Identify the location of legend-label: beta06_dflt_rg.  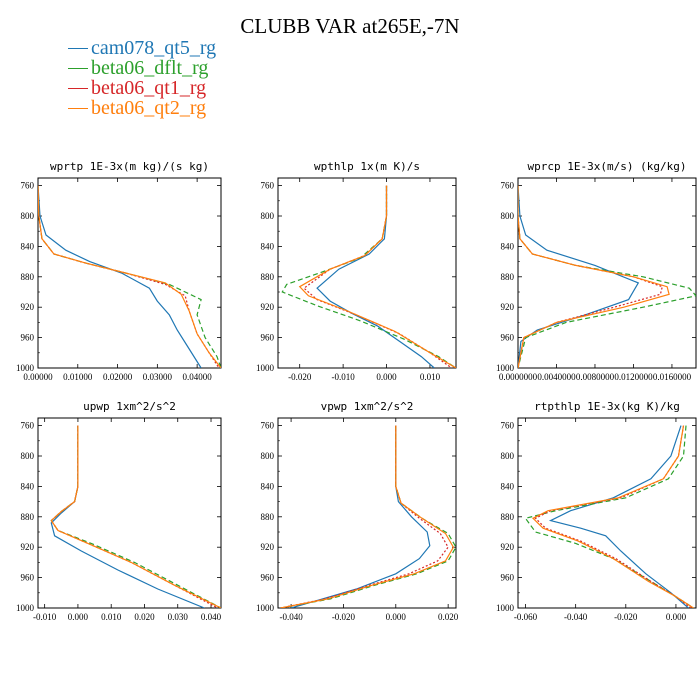
(150, 68).